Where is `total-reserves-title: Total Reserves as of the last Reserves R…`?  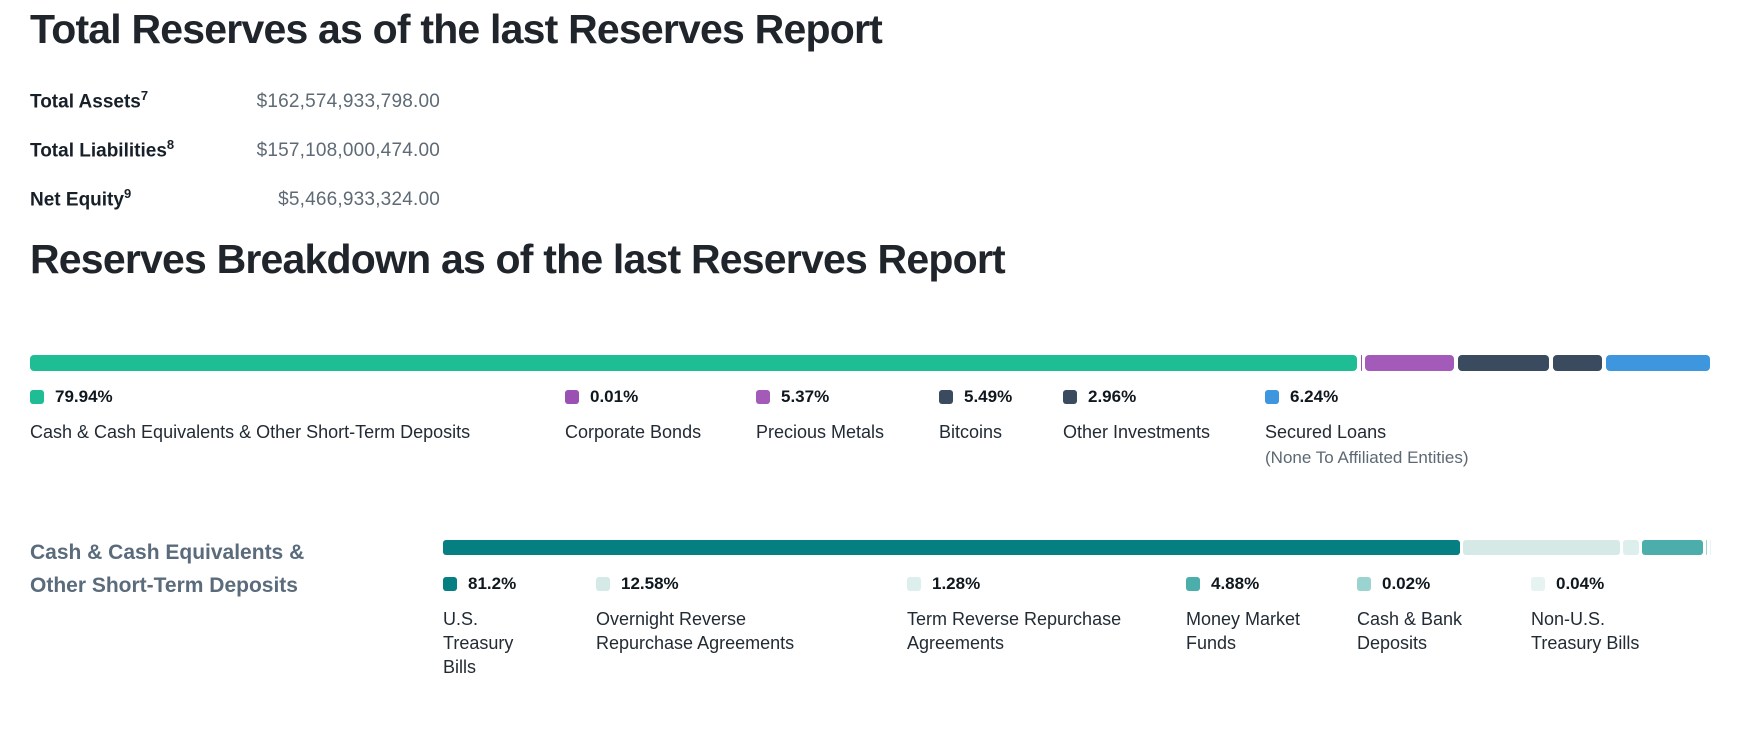 total-reserves-title: Total Reserves as of the last Reserves R… is located at coordinates (456, 29).